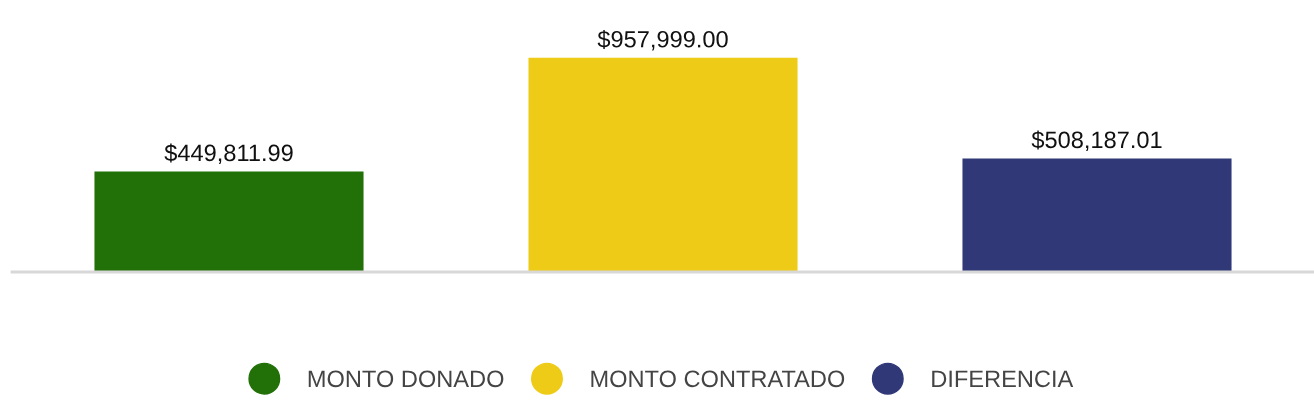 Image resolution: width=1314 pixels, height=403 pixels. What do you see at coordinates (718, 379) in the screenshot?
I see `legend-label: MONTO CONTRATADO` at bounding box center [718, 379].